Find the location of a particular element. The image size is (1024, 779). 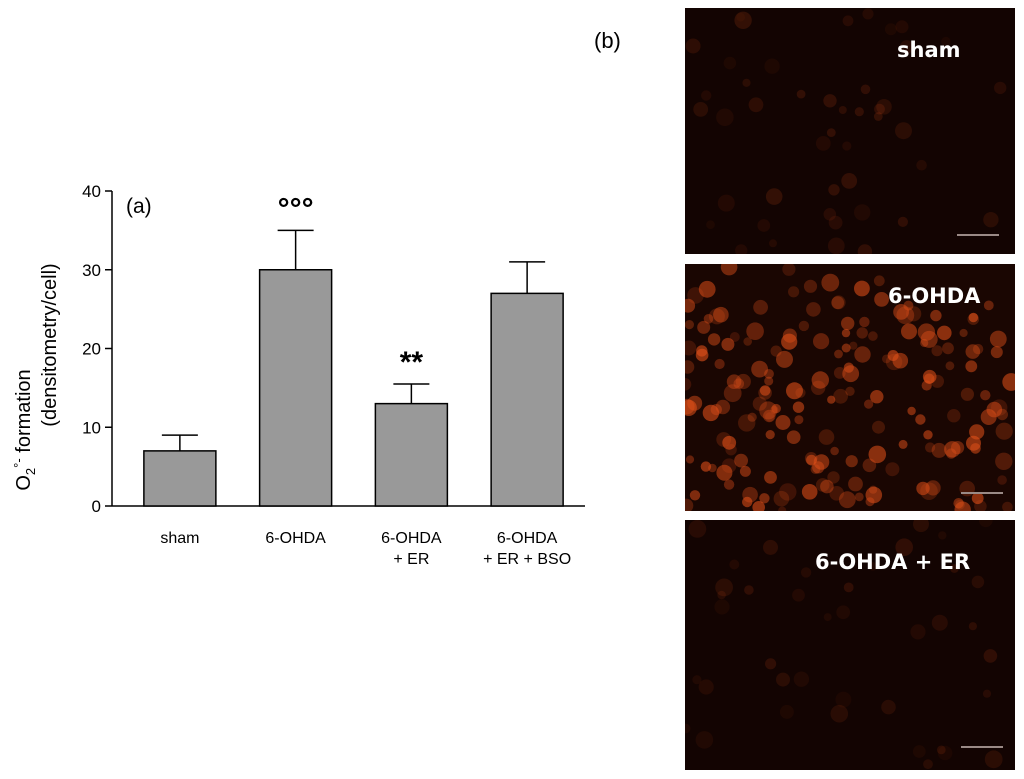

cell-fluorescence-6ohda is located at coordinates (850, 387).